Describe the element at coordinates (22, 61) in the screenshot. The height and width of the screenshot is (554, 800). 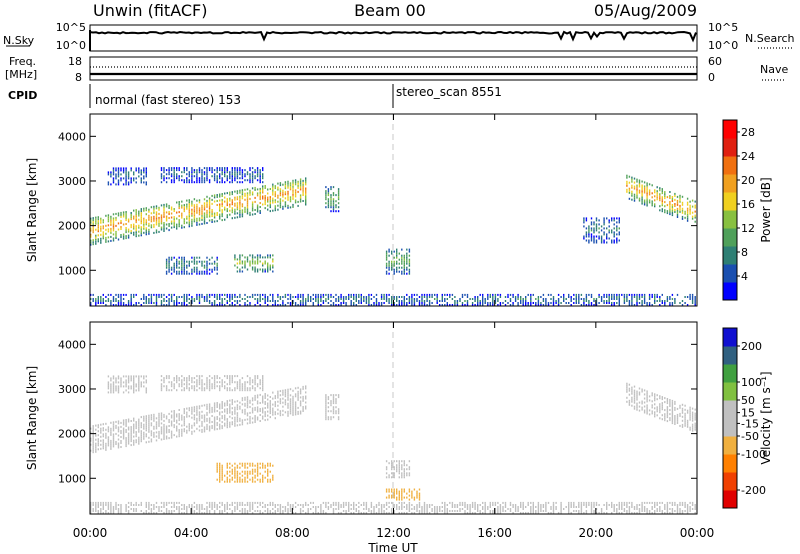
I see `freq-label-line1: Freq.` at that location.